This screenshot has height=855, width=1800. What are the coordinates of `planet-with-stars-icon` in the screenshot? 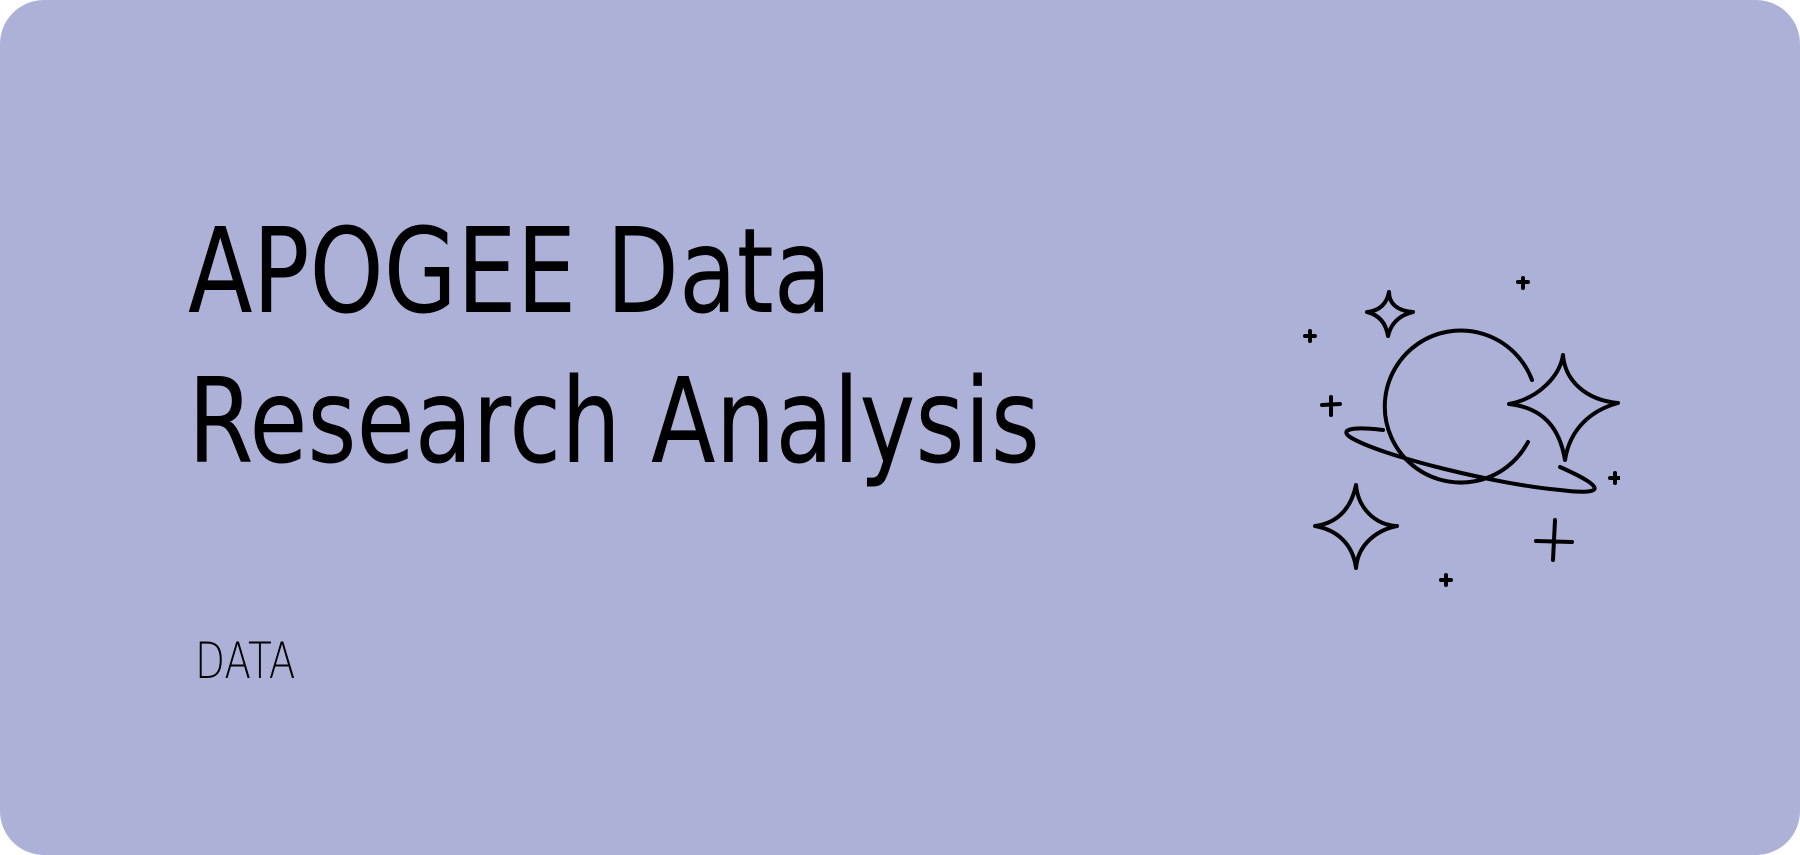 It's located at (1461, 431).